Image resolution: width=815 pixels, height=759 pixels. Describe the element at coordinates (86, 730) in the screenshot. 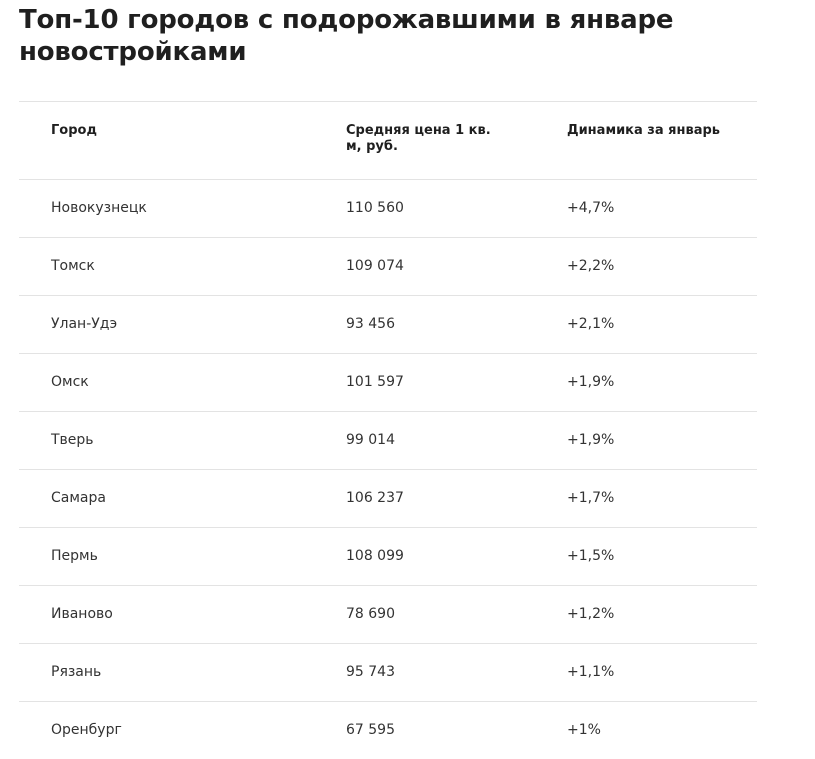

I see `city-cell: Оренбург` at that location.